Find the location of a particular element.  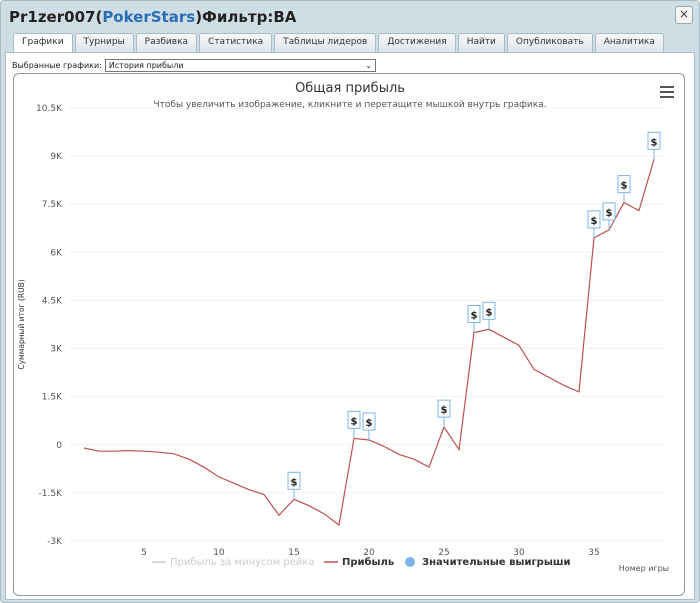

chart-selector-label: Выбранные графики: is located at coordinates (57, 65).